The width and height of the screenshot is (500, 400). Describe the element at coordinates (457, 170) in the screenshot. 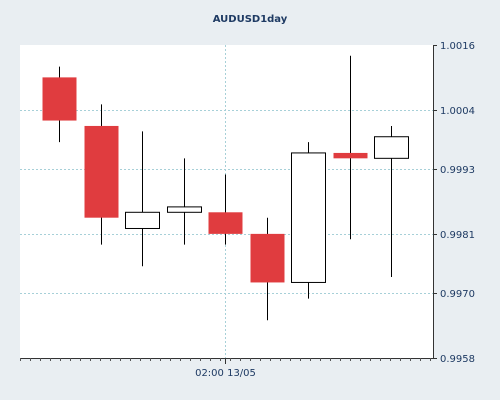

I see `y-tick-label: 0.9993` at that location.